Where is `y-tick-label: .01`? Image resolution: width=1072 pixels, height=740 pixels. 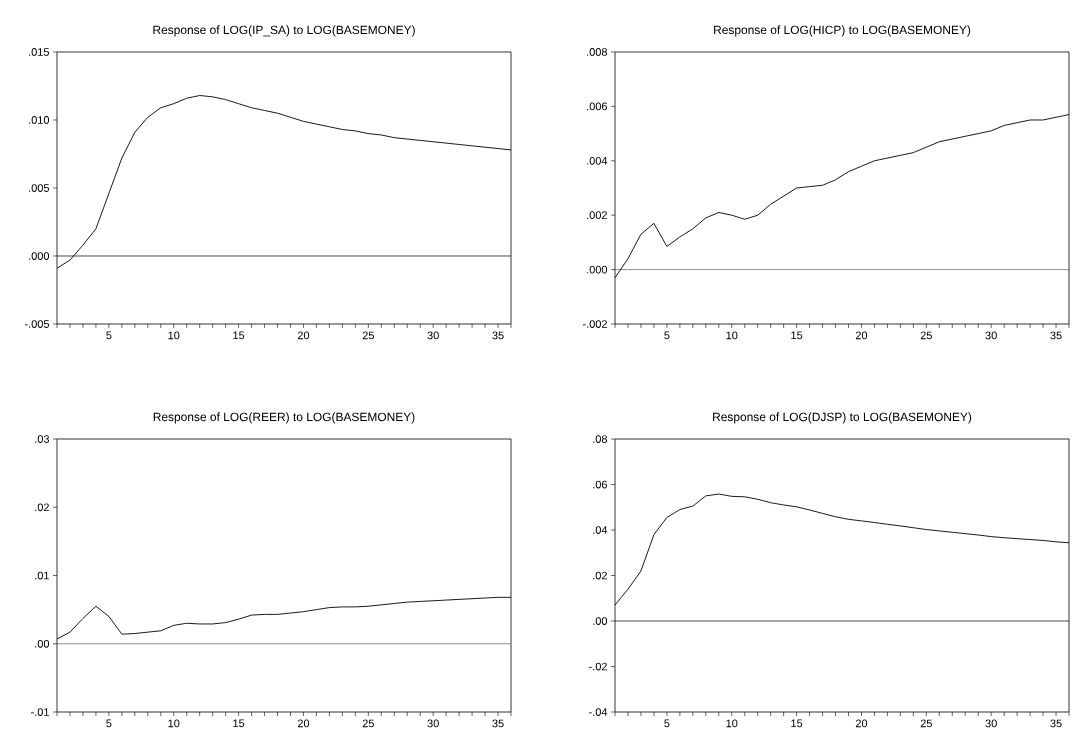 y-tick-label: .01 is located at coordinates (42, 575).